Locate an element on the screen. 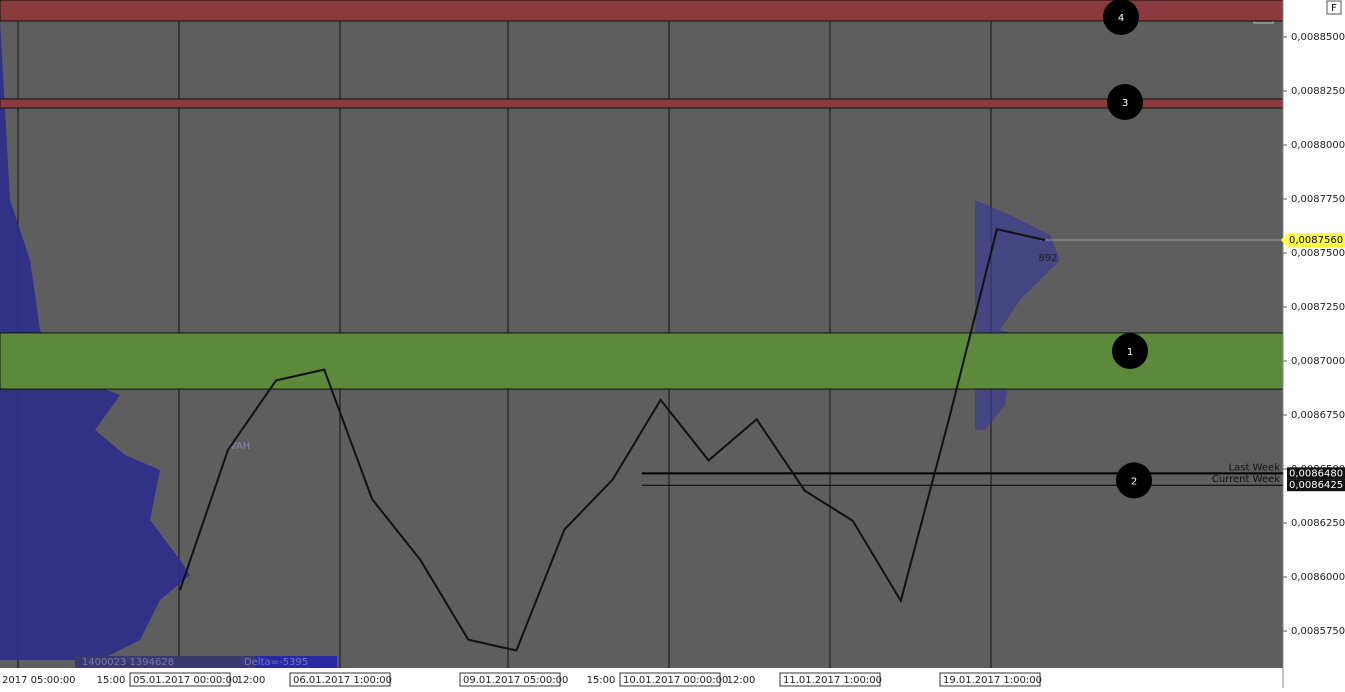 Image resolution: width=1345 pixels, height=692 pixels. x-tick-label: 09.01.2017 05:00:00 is located at coordinates (515, 680).